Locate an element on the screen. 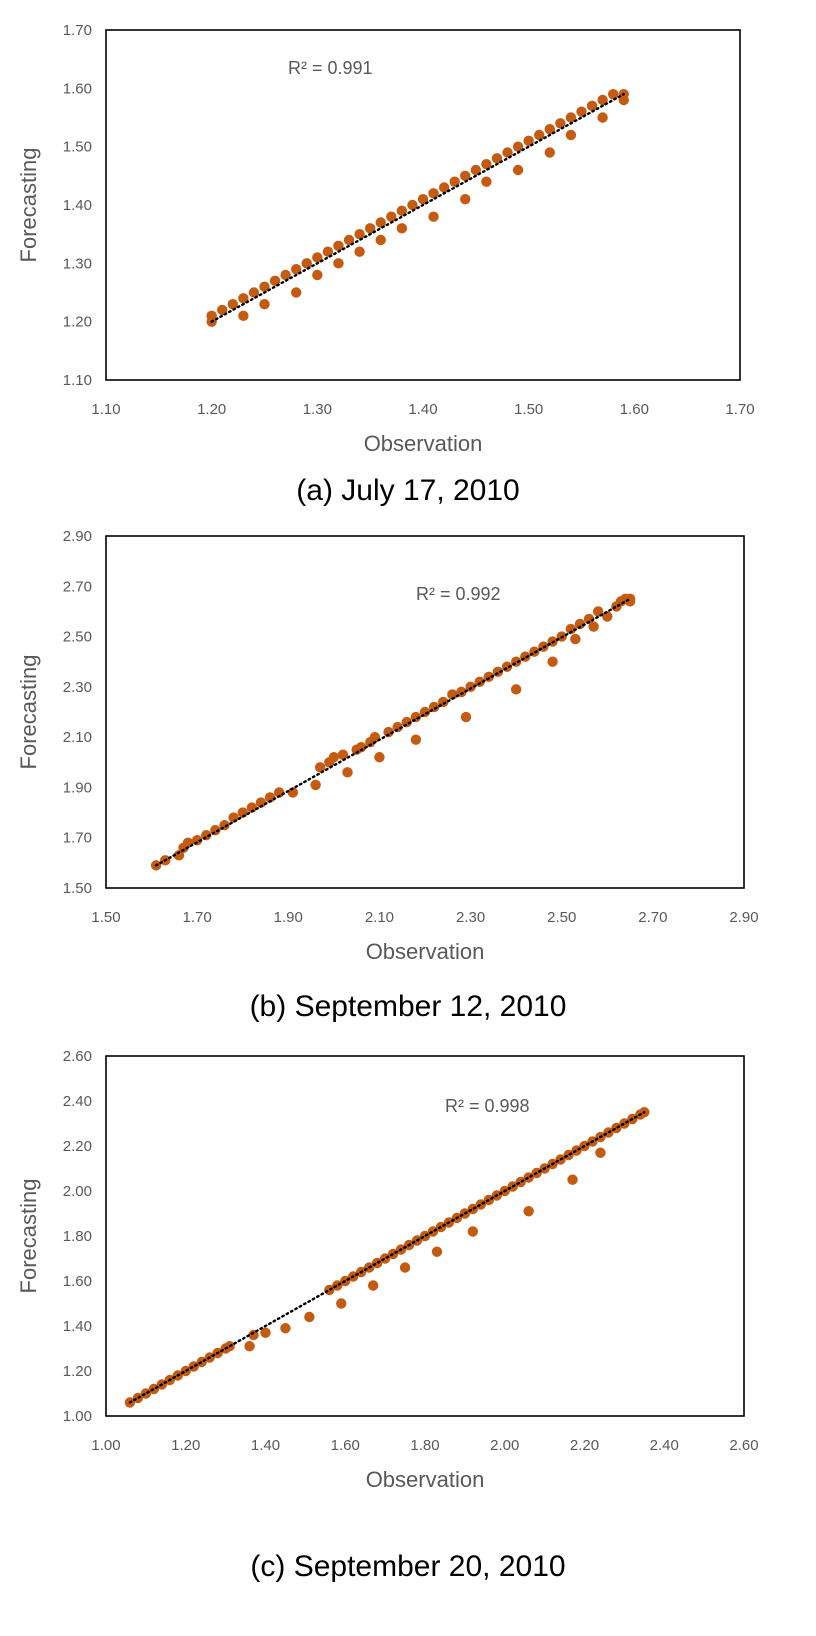  y-tick-label: 1.40 is located at coordinates (77, 1326).